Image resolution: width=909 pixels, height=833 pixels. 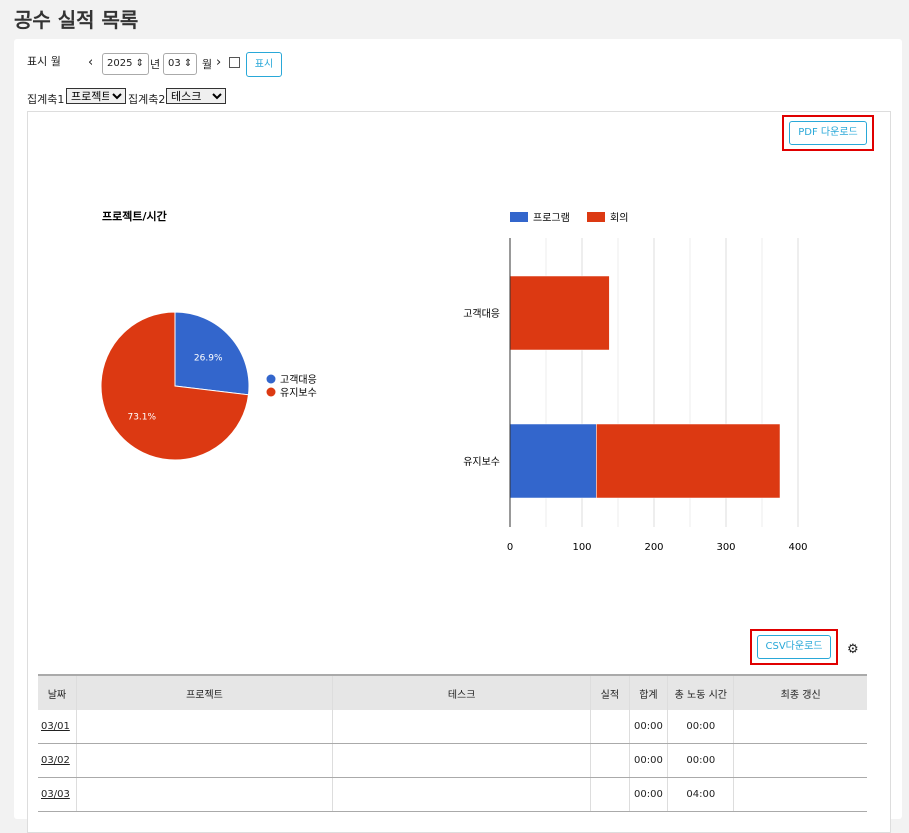 What do you see at coordinates (510, 547) in the screenshot?
I see `x-tick-label: 0` at bounding box center [510, 547].